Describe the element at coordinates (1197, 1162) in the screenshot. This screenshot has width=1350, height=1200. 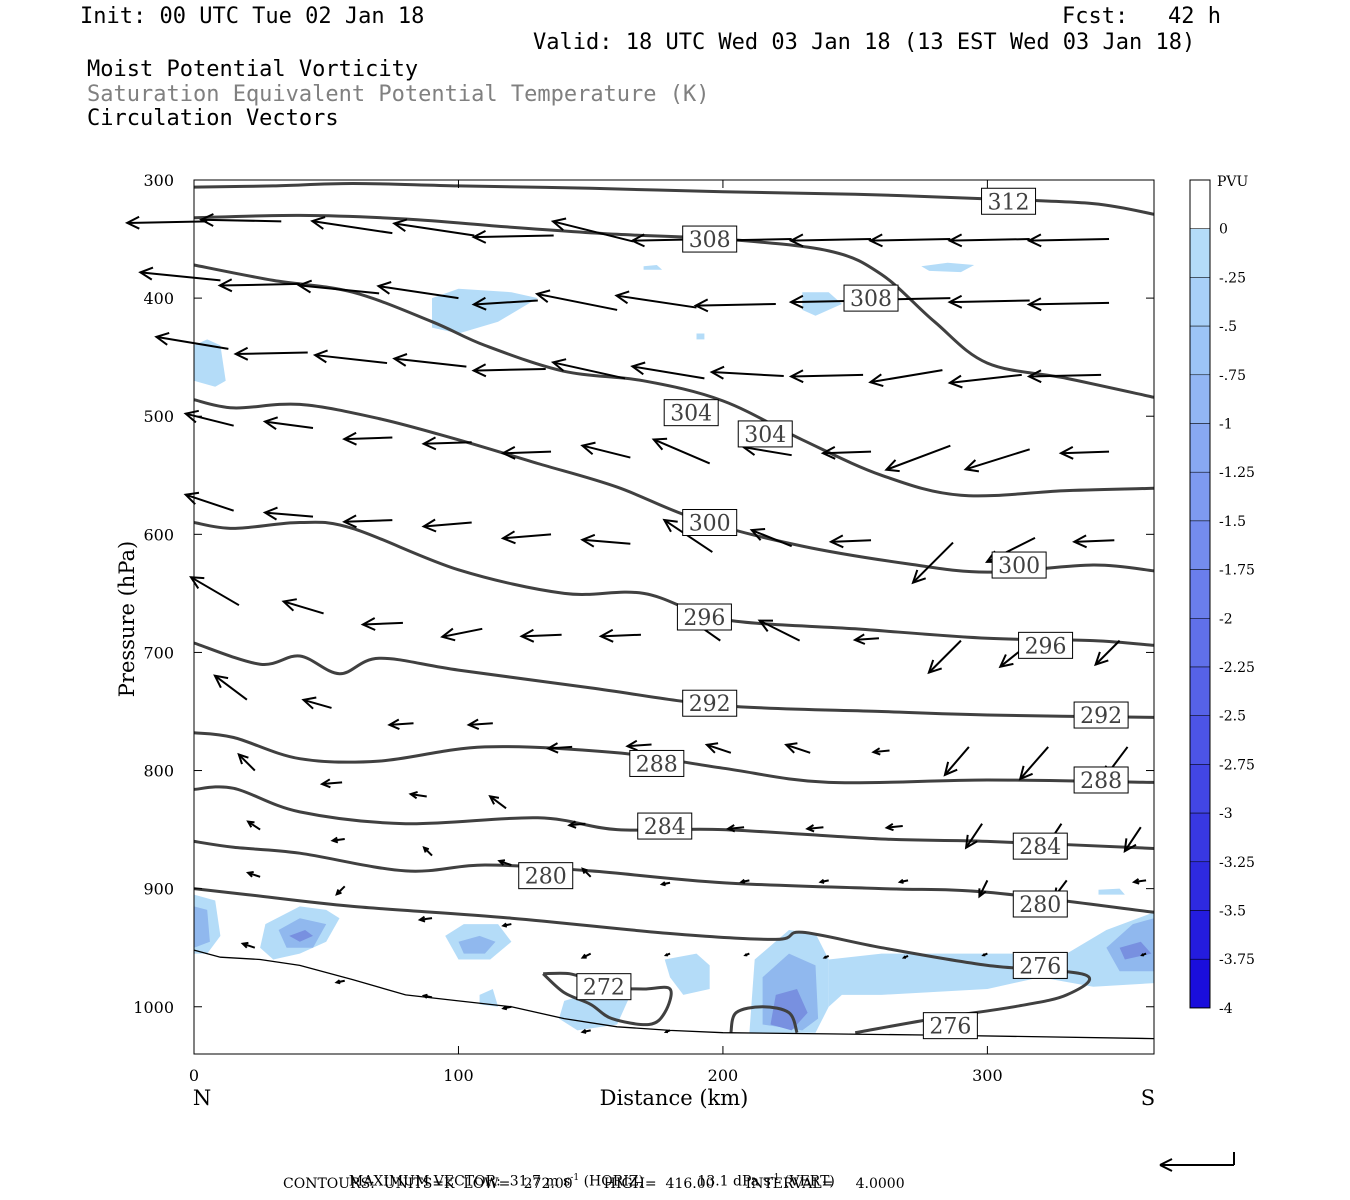
I see `reference-arrow-icon` at that location.